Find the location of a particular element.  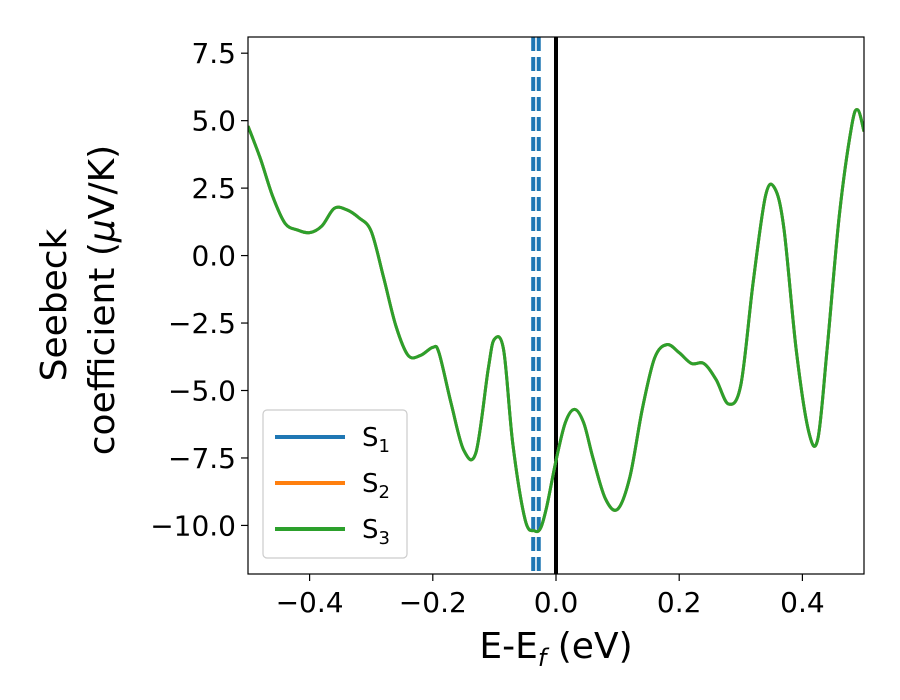

y-tick-label: 2.5 is located at coordinates (213, 188).